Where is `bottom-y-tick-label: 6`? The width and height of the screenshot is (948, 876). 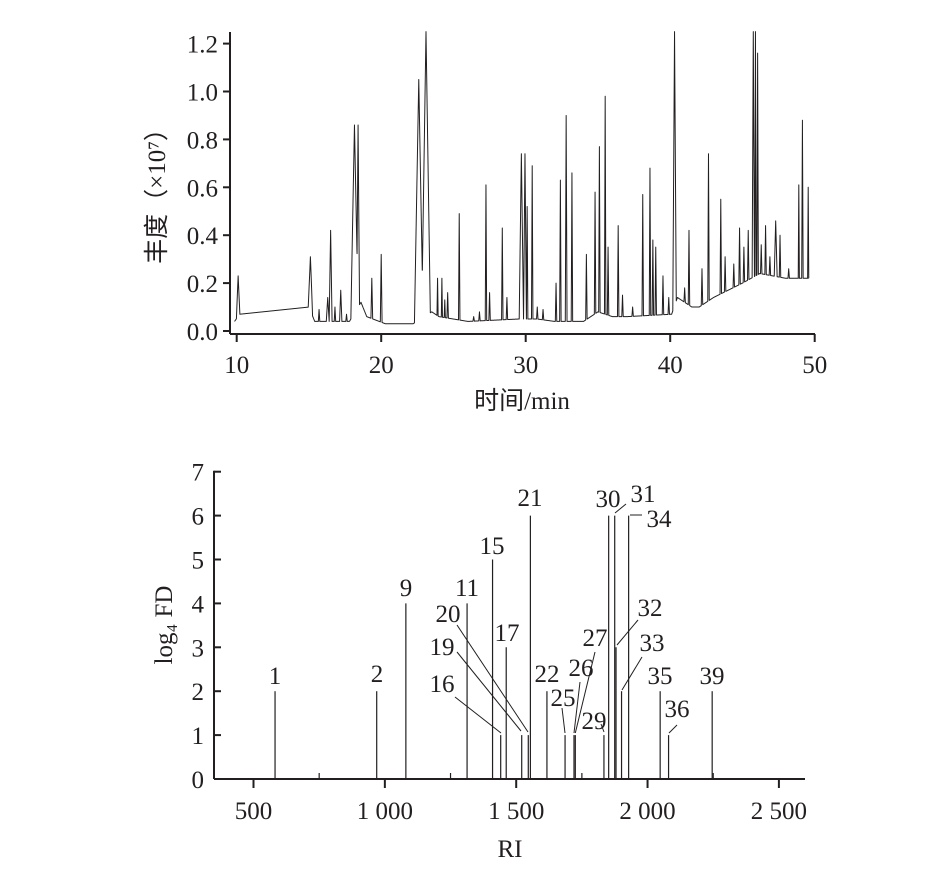
bottom-y-tick-label: 6 is located at coordinates (198, 517).